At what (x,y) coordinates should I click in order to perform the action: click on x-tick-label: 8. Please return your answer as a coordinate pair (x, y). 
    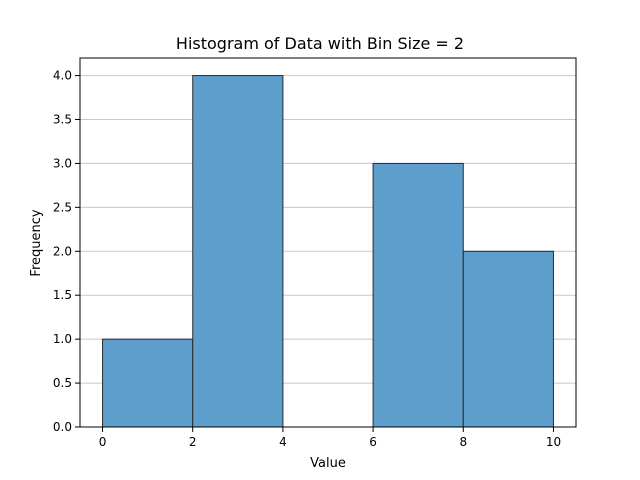
    Looking at the image, I should click on (463, 442).